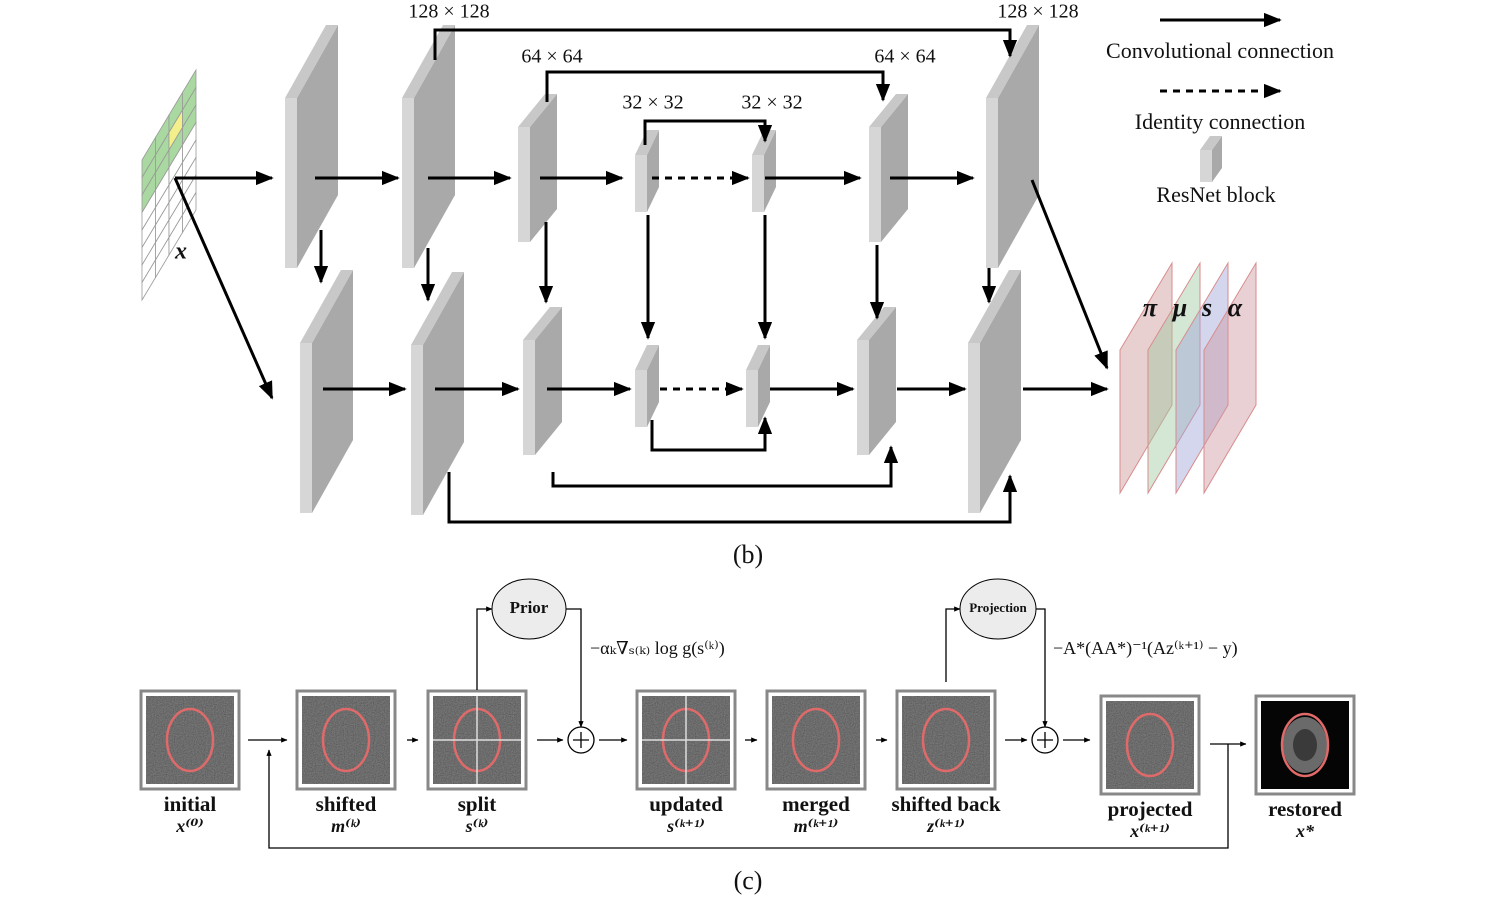  Describe the element at coordinates (477, 804) in the screenshot. I see `stage-name: split` at that location.